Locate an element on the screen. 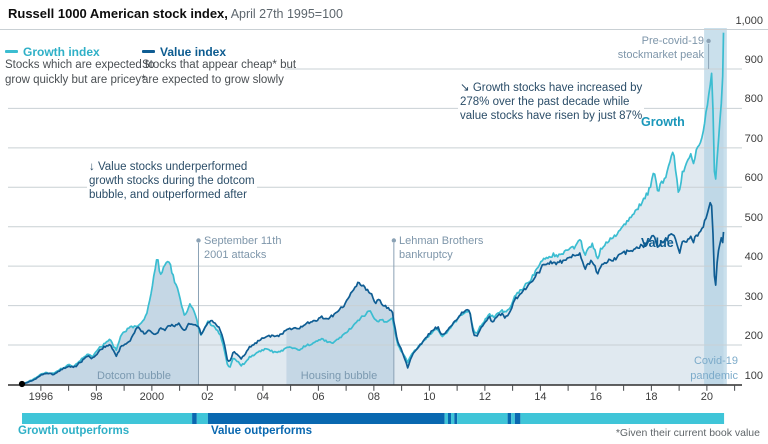  footnote: *Given their current book value is located at coordinates (687, 433).